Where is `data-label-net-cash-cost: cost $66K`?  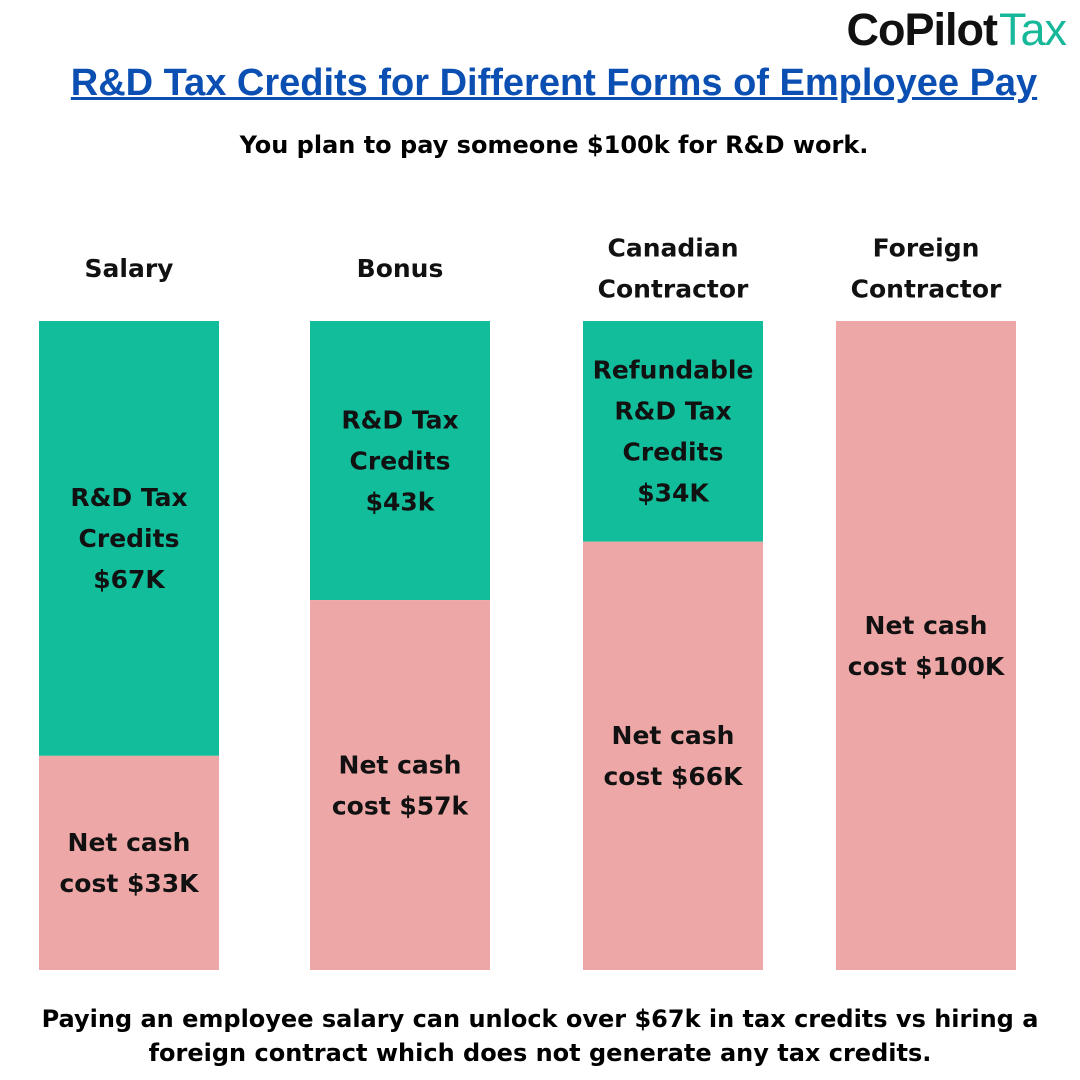 data-label-net-cash-cost: cost $66K is located at coordinates (673, 776).